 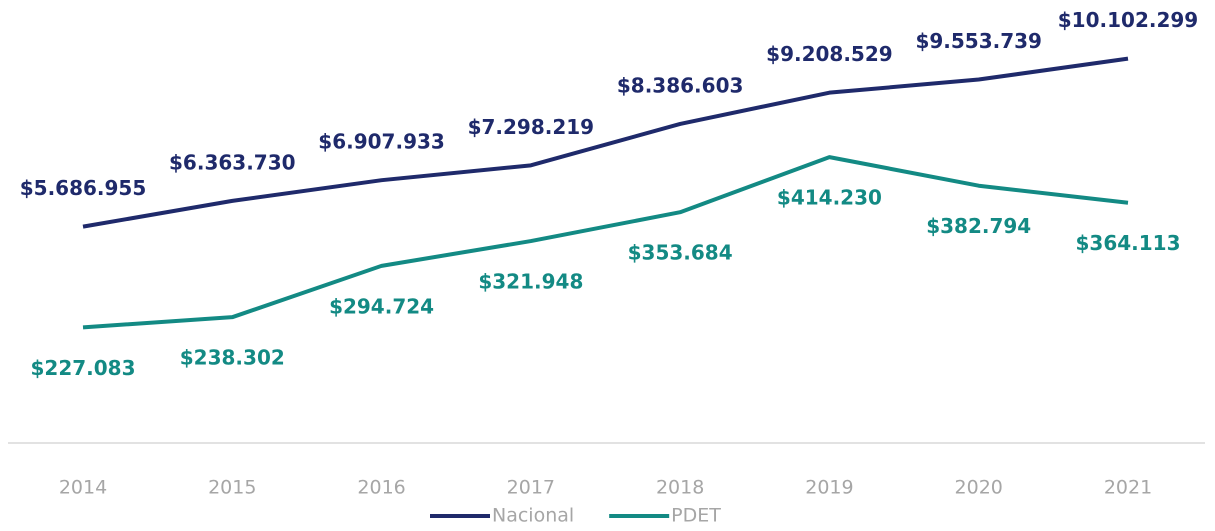 What do you see at coordinates (381, 488) in the screenshot?
I see `x-tick-label: 2016` at bounding box center [381, 488].